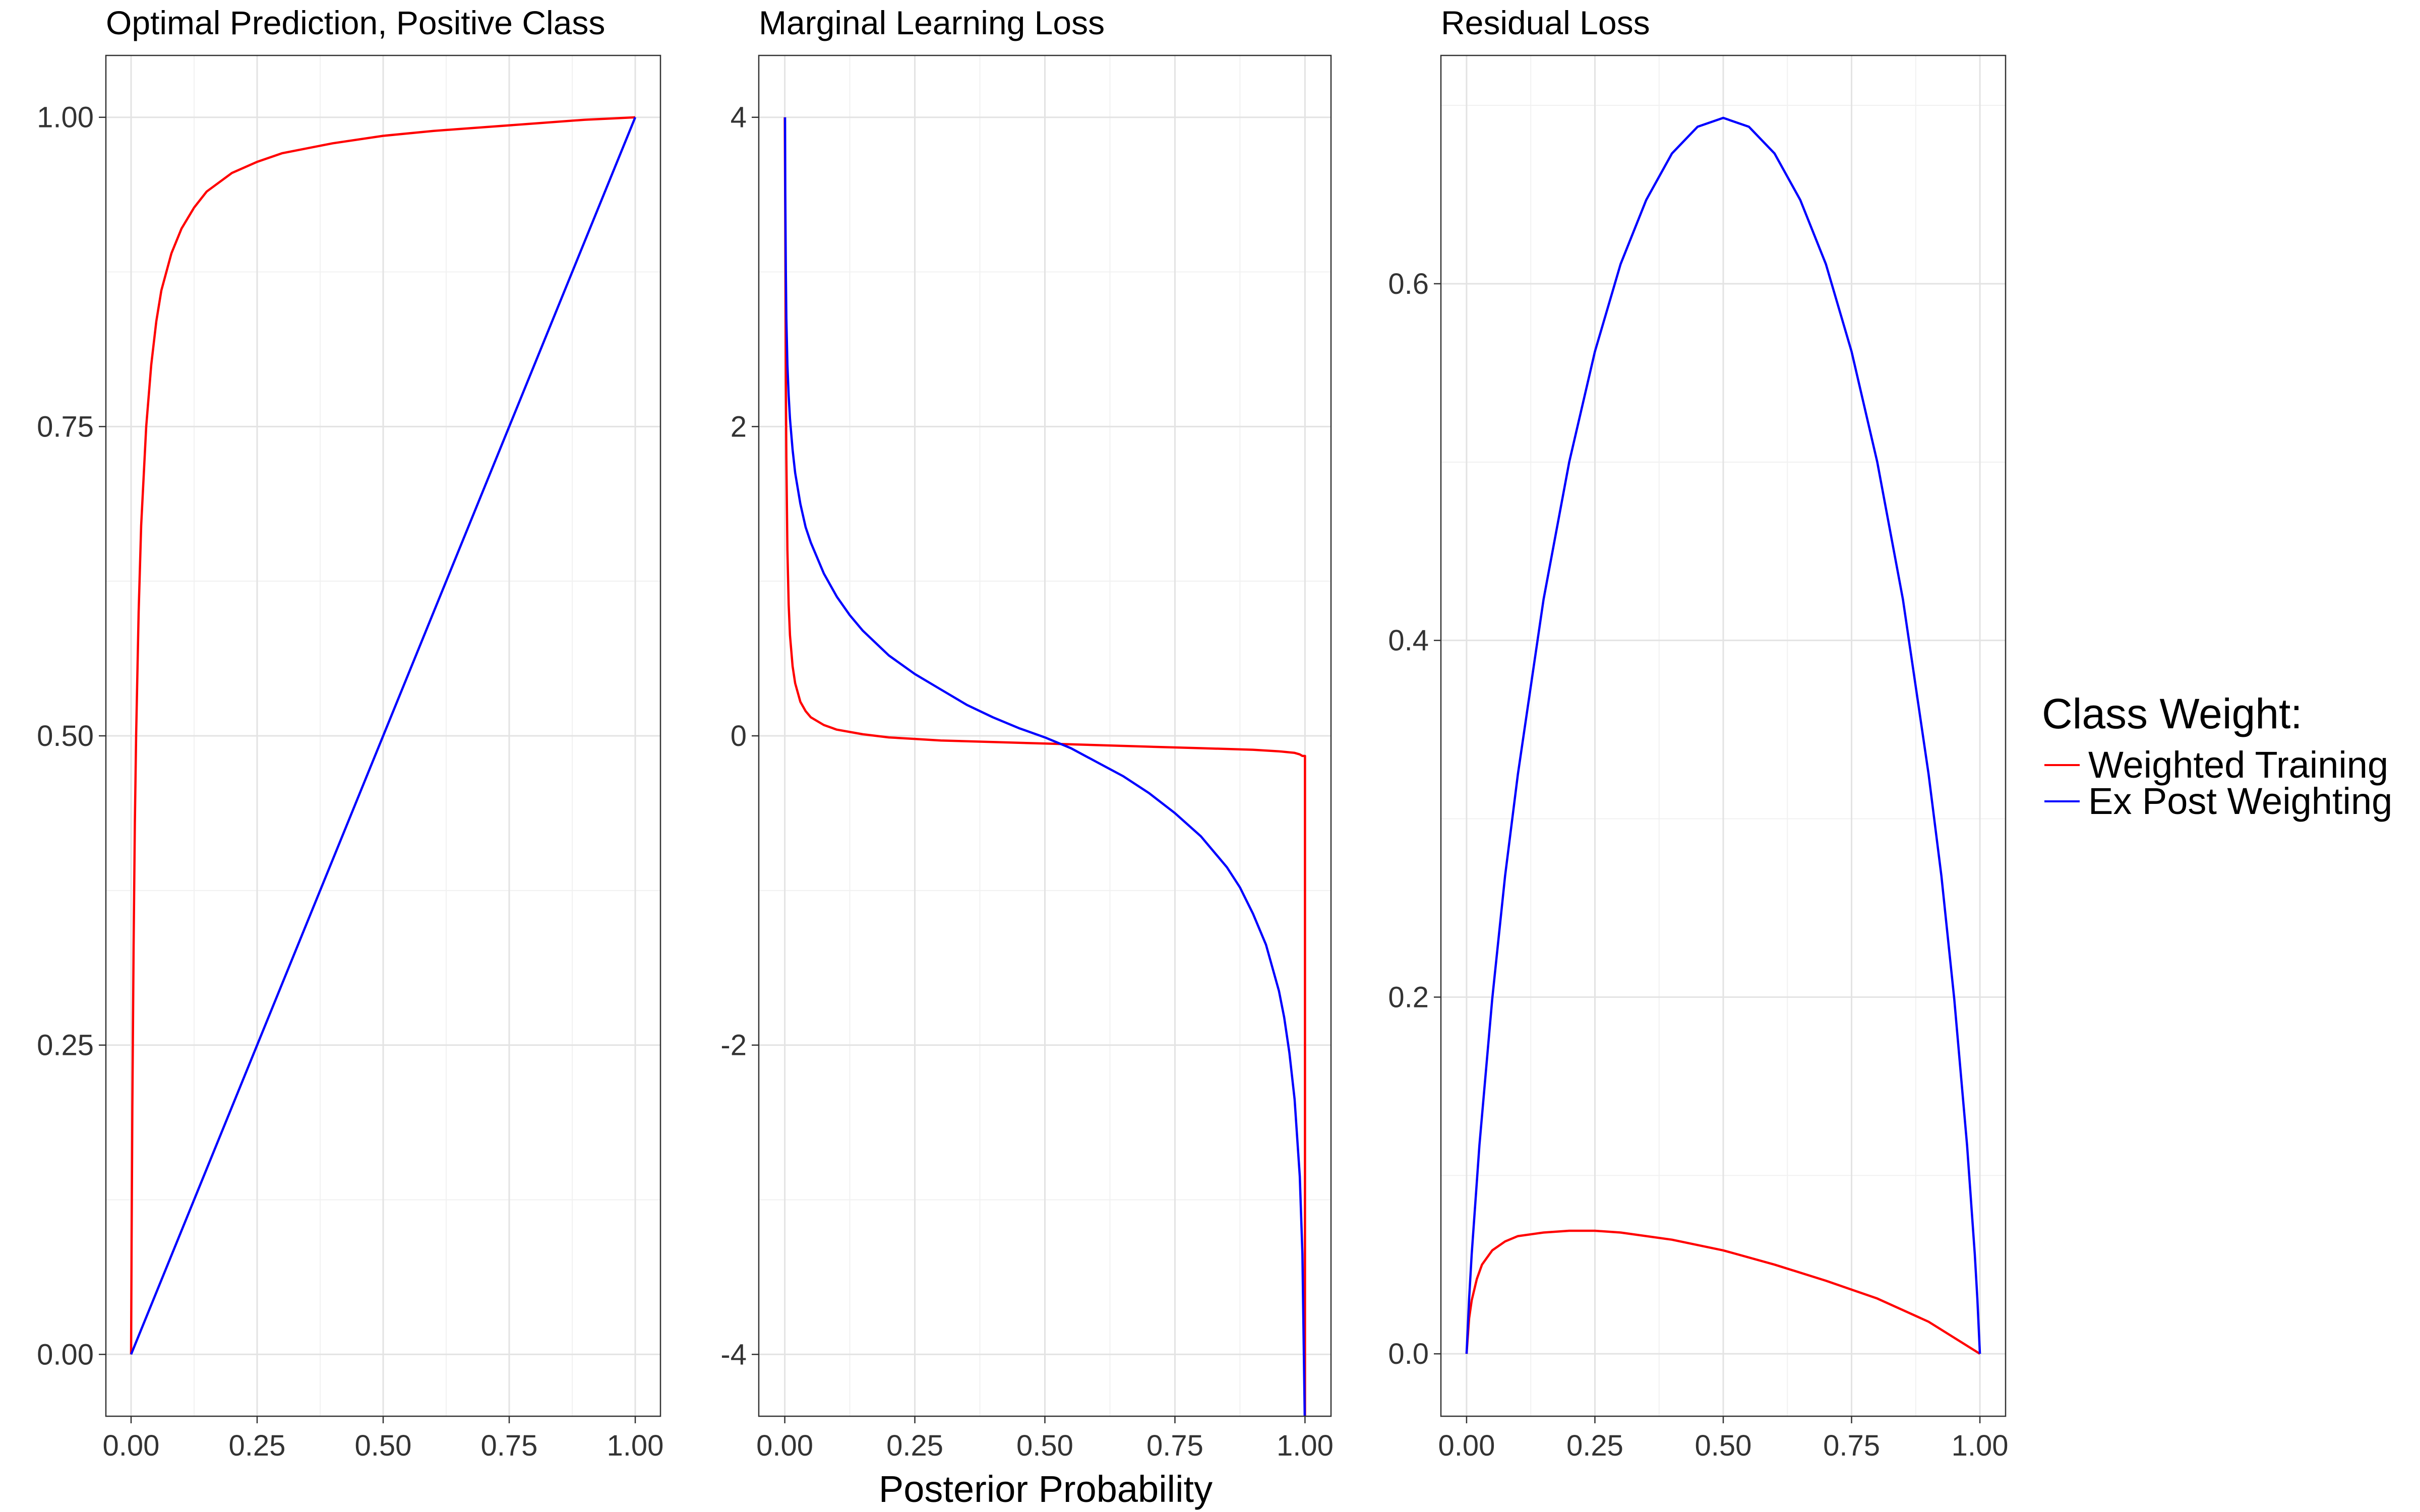 The height and width of the screenshot is (1512, 2420). Describe the element at coordinates (733, 1045) in the screenshot. I see `y-tick-label: -2` at that location.